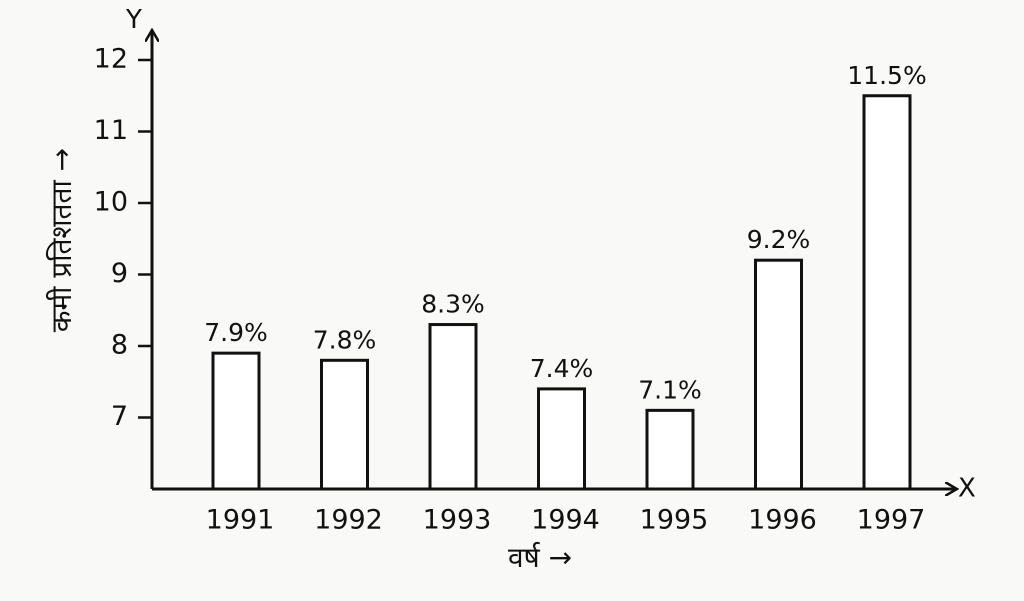 This screenshot has width=1024, height=601. I want to click on y-tick-label: 7, so click(119, 416).